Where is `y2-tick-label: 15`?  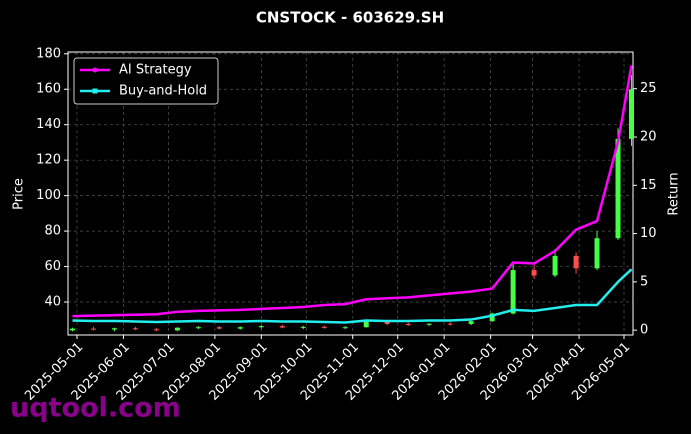 y2-tick-label: 15 is located at coordinates (648, 185).